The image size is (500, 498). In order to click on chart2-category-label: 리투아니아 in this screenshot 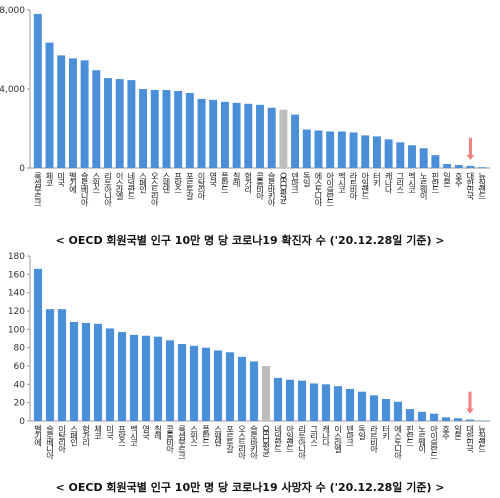, I will do `click(302, 443)`.